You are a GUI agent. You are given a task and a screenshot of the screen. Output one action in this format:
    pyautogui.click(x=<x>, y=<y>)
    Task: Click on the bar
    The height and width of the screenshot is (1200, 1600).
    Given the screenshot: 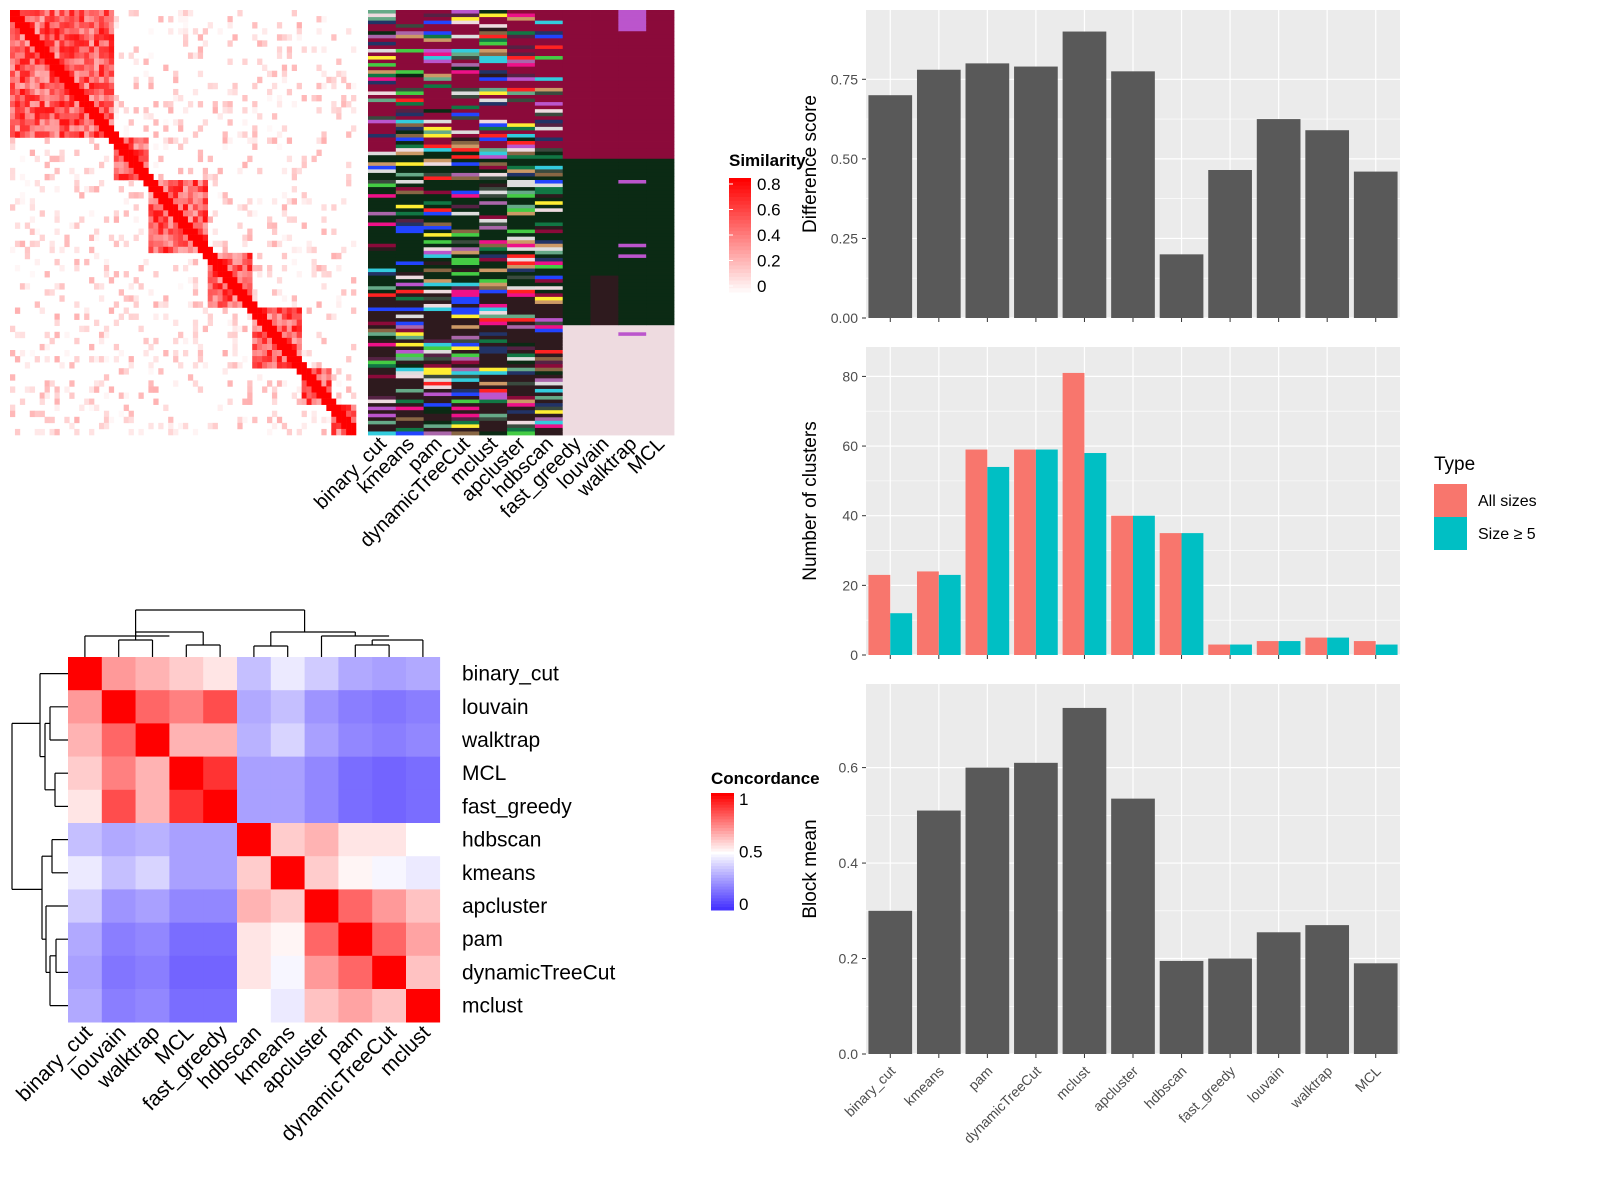 What is the action you would take?
    pyautogui.click(x=1230, y=1006)
    